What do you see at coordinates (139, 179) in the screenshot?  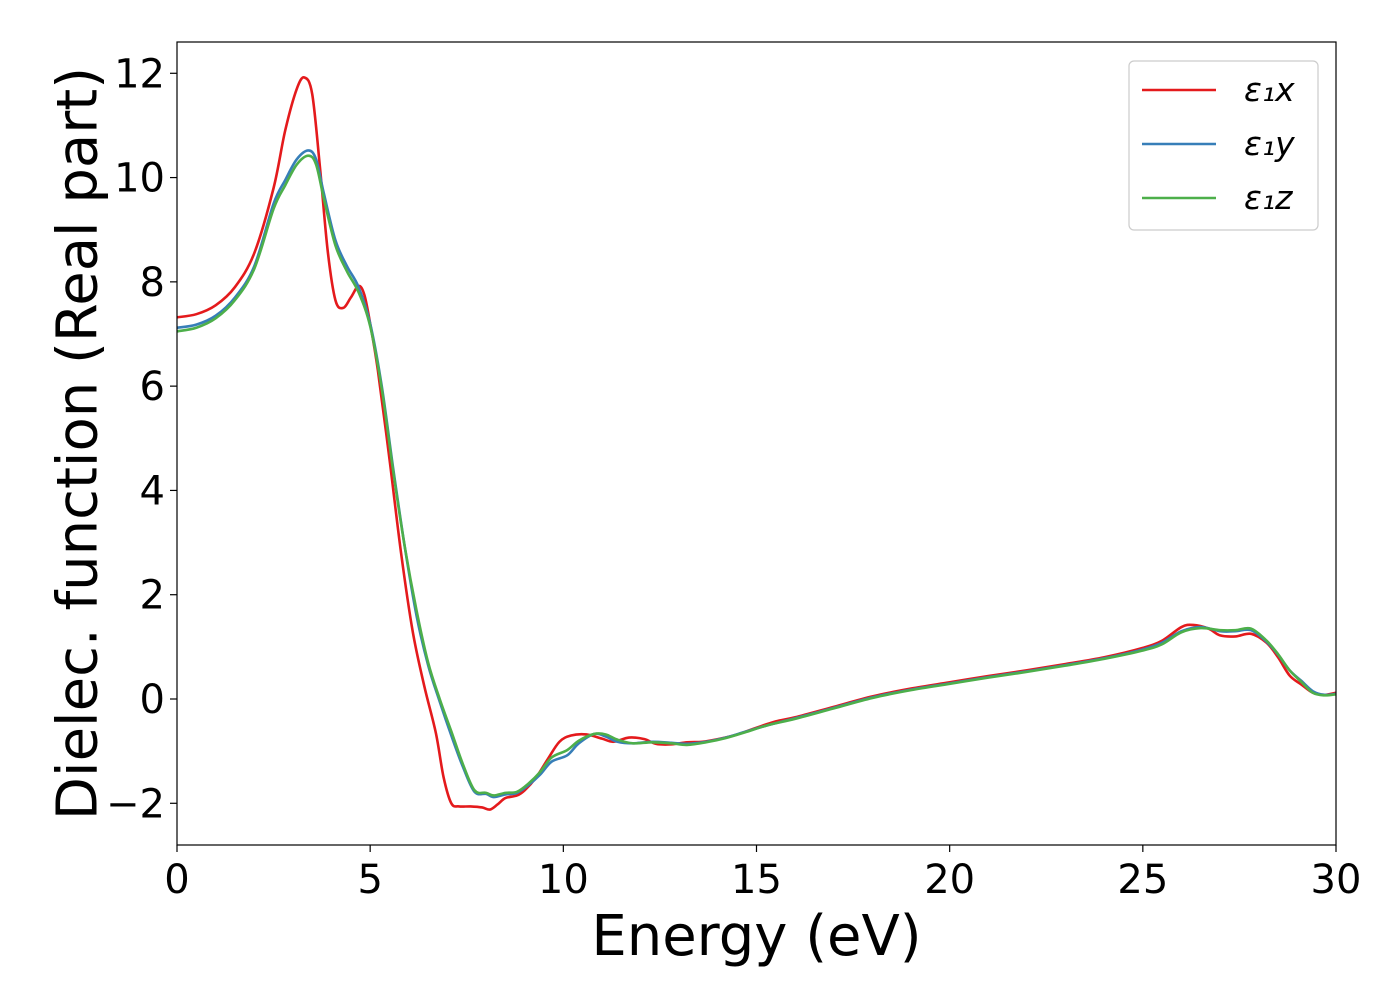 I see `y-tick-label: 10` at bounding box center [139, 179].